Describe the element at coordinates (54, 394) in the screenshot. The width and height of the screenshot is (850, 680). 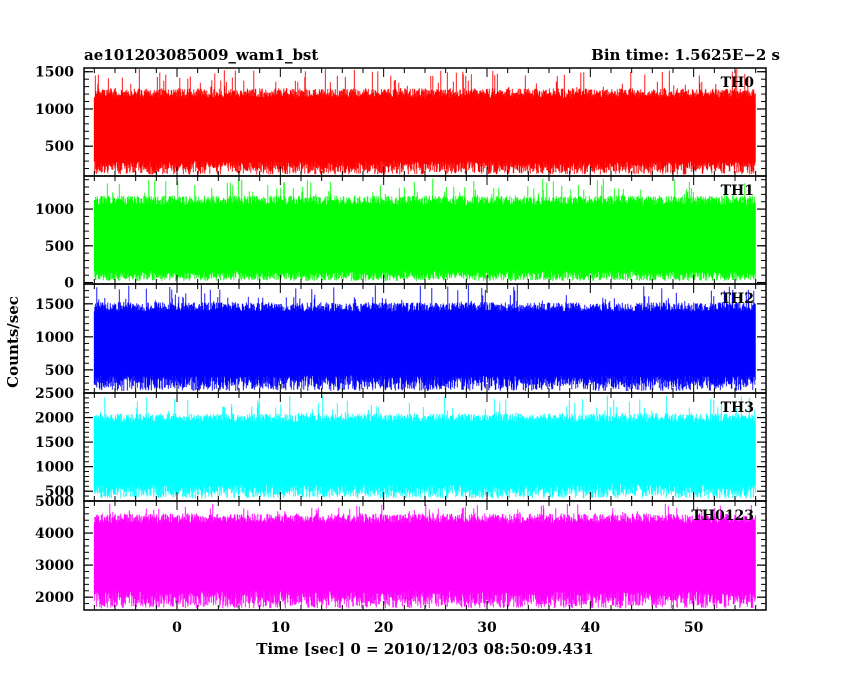
I see `y-tick-label: 2500` at that location.